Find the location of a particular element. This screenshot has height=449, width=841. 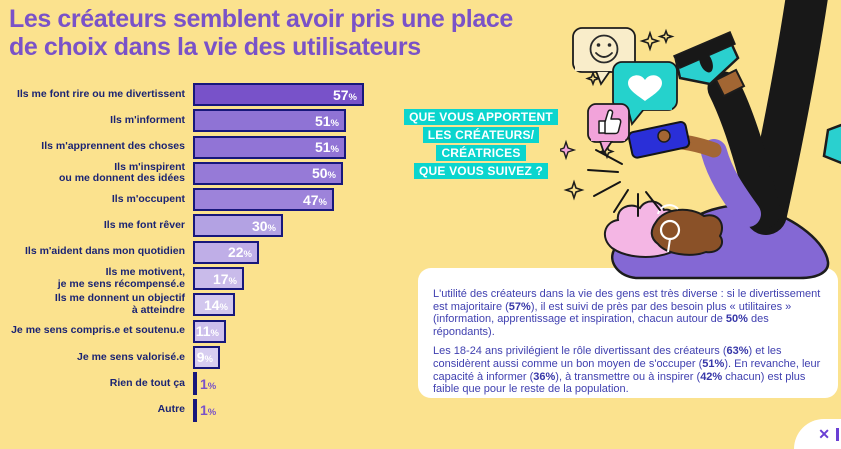

bar-value-label: 9% is located at coordinates (204, 357).